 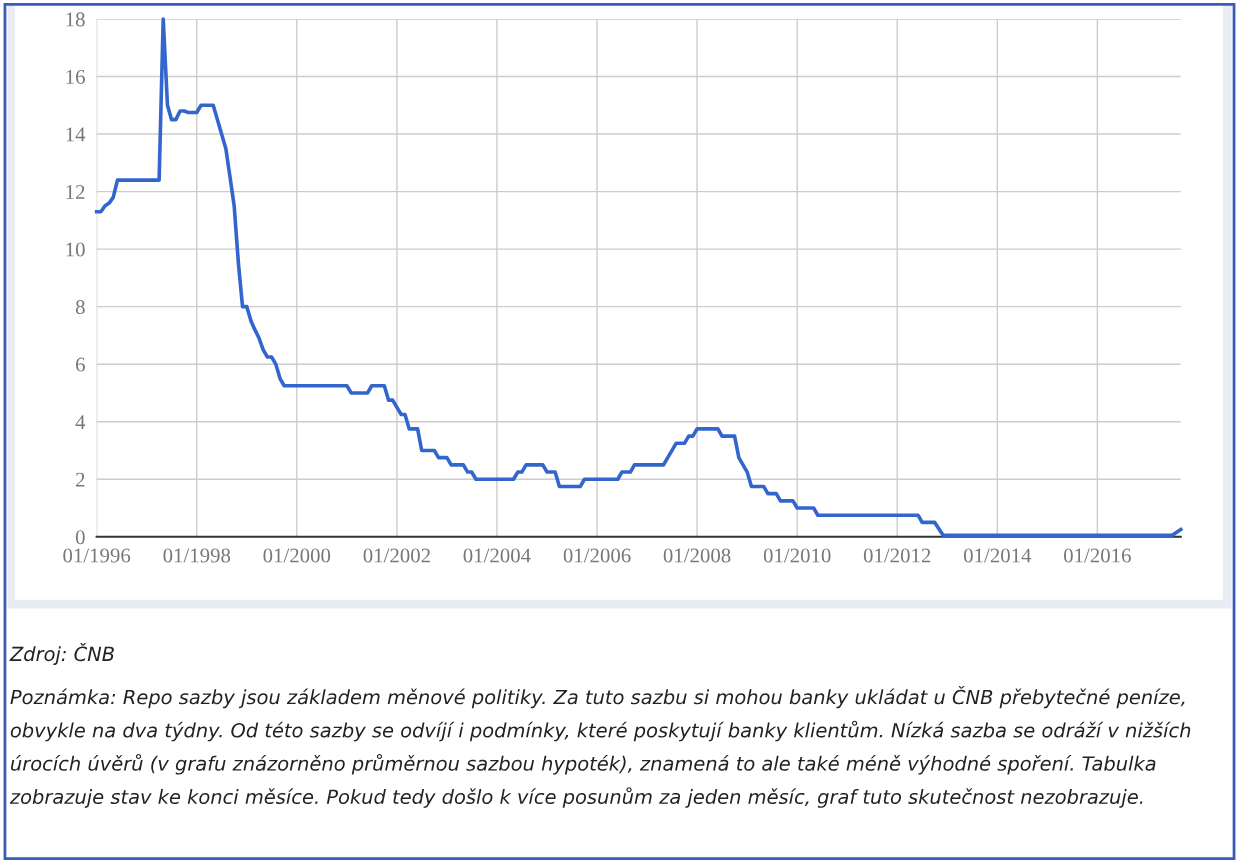 What do you see at coordinates (80, 364) in the screenshot?
I see `y-tick-label: 6` at bounding box center [80, 364].